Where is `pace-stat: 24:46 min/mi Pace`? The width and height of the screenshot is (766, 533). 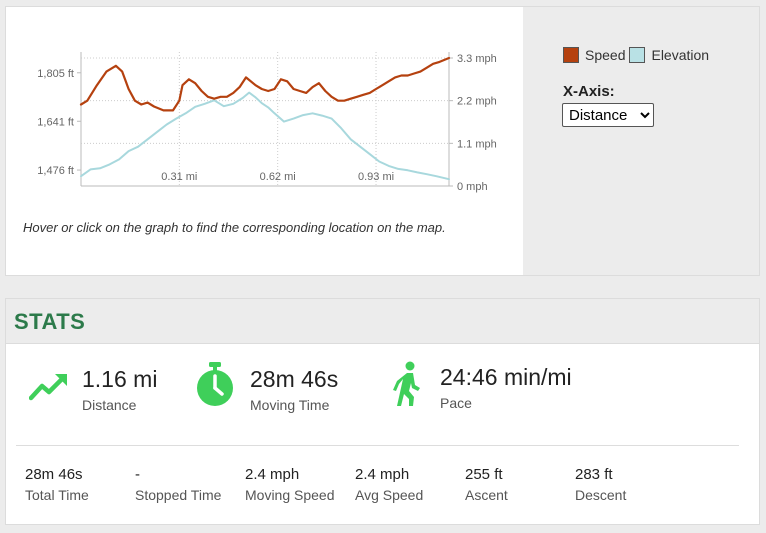
pace-stat: 24:46 min/mi Pace is located at coordinates (479, 386).